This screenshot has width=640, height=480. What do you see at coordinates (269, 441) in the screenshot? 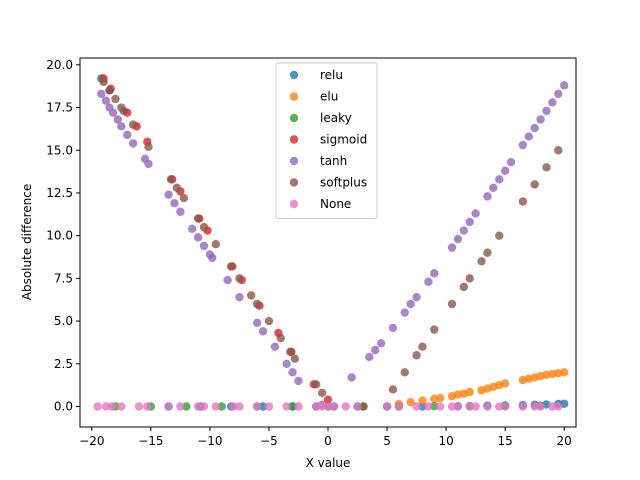
I see `x-tick-label: −5` at bounding box center [269, 441].